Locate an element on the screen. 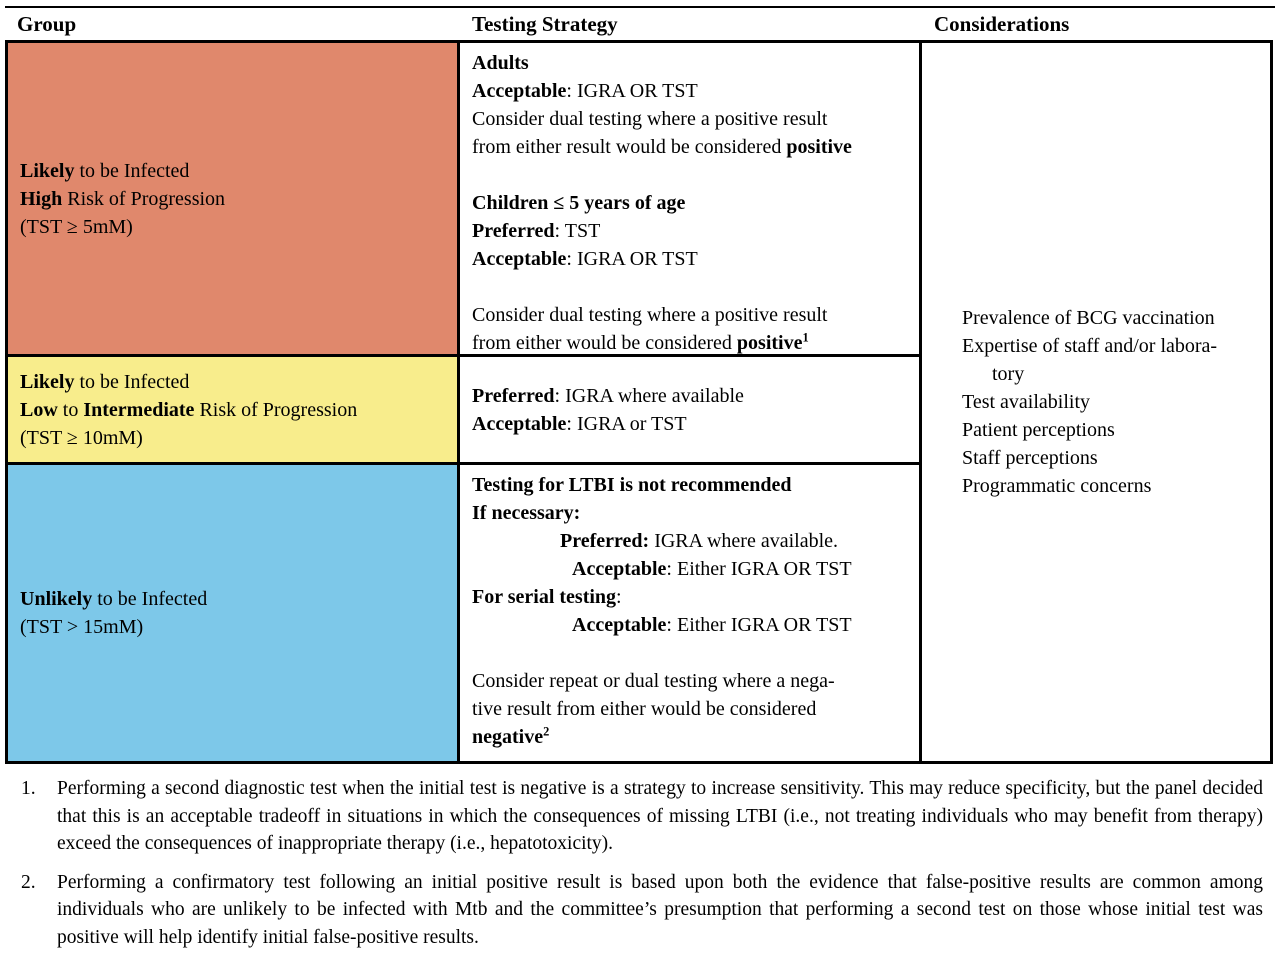 The height and width of the screenshot is (970, 1280). text-line: tory is located at coordinates (1112, 374).